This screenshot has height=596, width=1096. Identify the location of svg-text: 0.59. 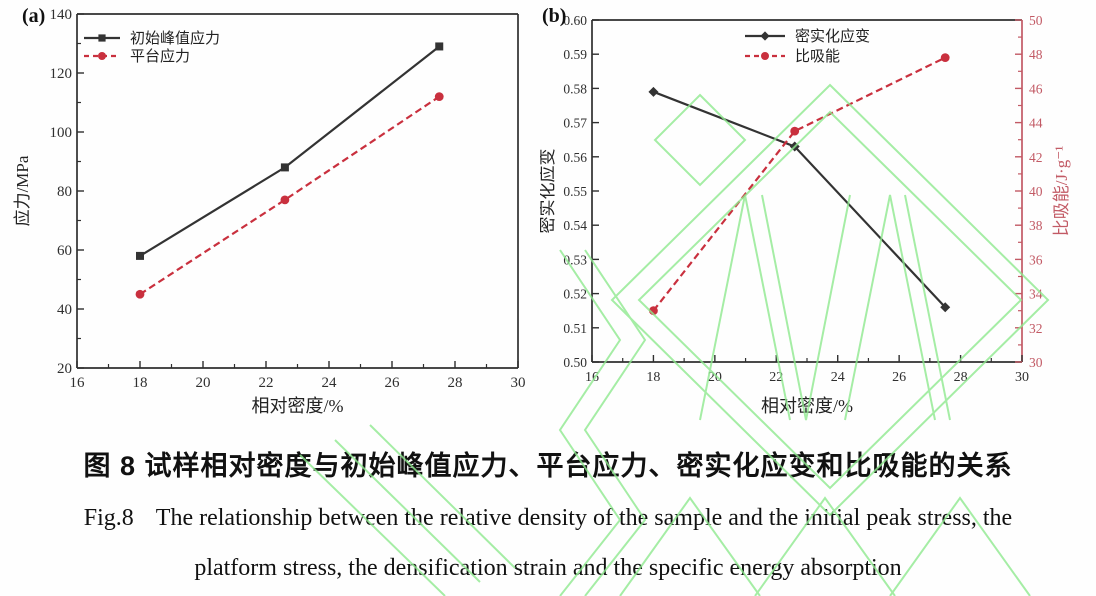
(575, 54).